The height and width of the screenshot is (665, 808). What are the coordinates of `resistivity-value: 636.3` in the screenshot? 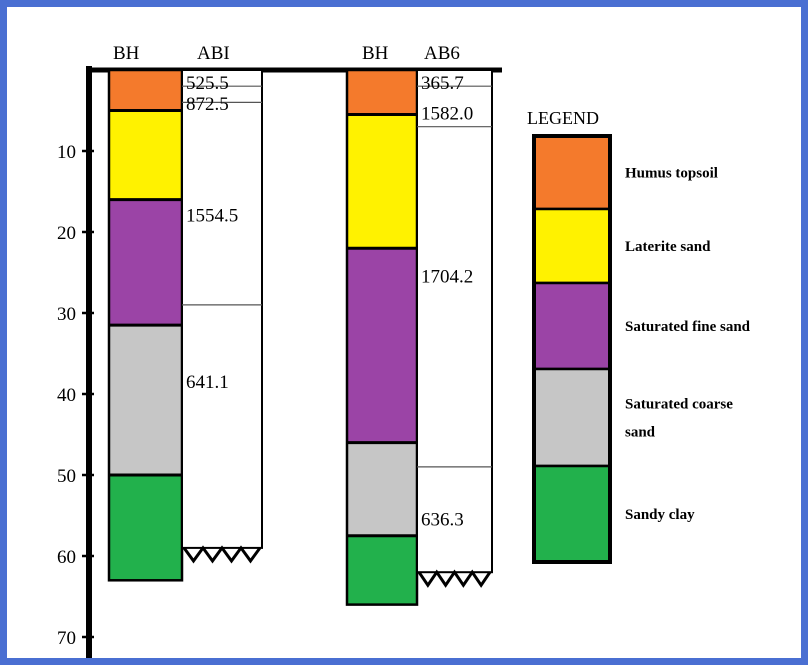 It's located at (442, 519).